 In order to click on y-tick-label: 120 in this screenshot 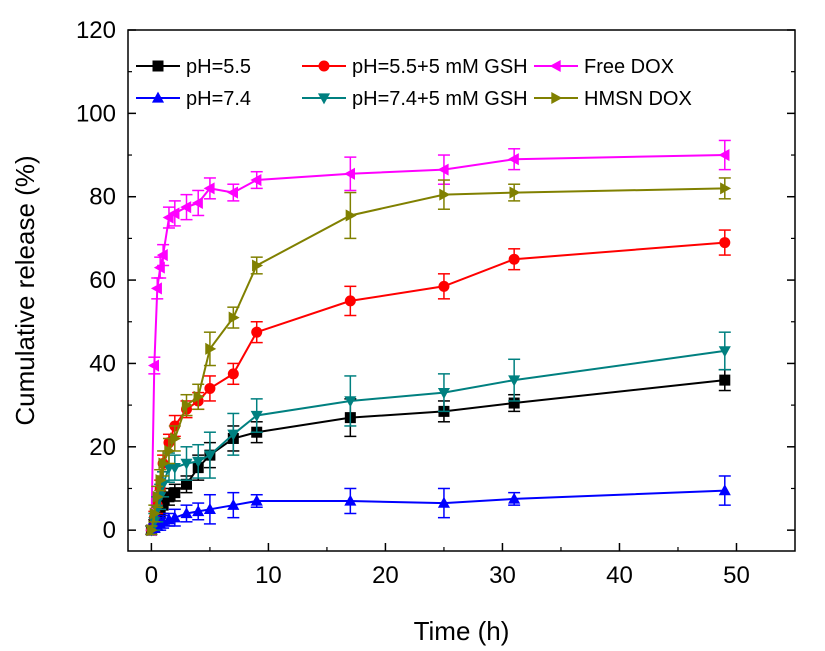, I will do `click(96, 30)`.